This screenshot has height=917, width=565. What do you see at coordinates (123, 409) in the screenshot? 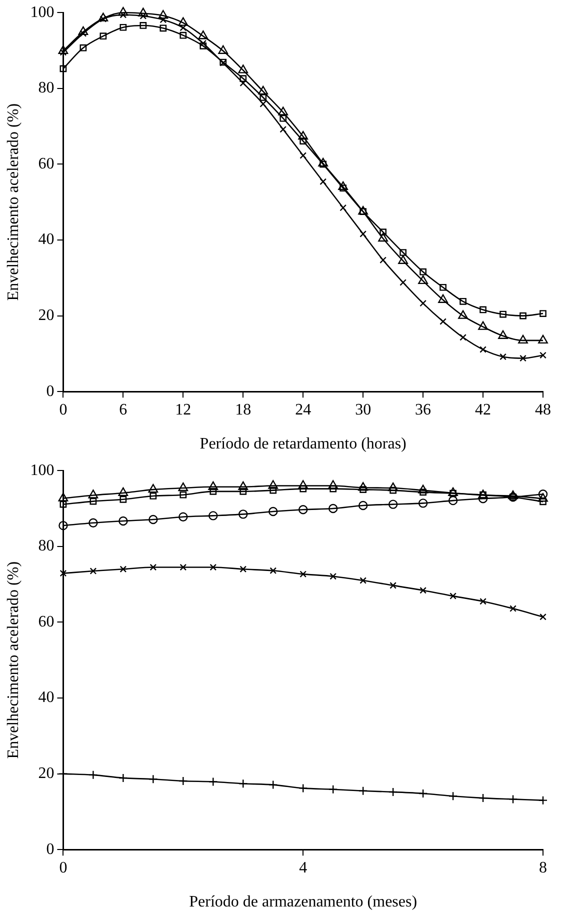
I see `x-tick-label: 6` at bounding box center [123, 409].